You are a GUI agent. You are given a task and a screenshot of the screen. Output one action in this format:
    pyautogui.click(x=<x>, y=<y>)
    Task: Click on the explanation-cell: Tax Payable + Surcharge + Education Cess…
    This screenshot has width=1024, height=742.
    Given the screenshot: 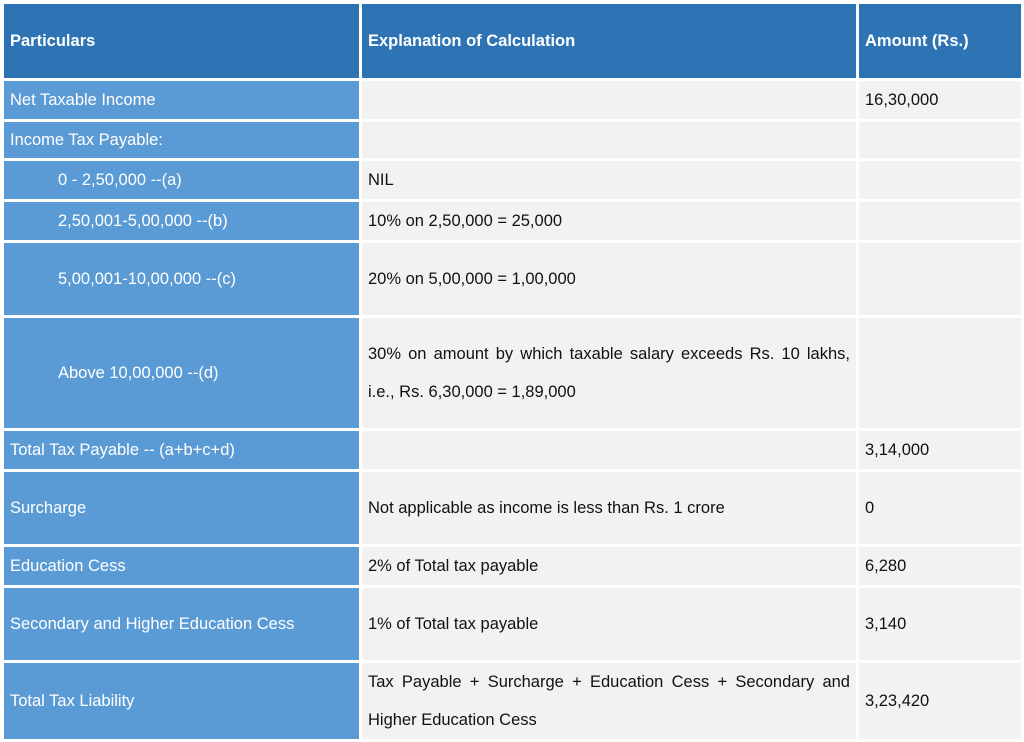 What is the action you would take?
    pyautogui.click(x=609, y=701)
    